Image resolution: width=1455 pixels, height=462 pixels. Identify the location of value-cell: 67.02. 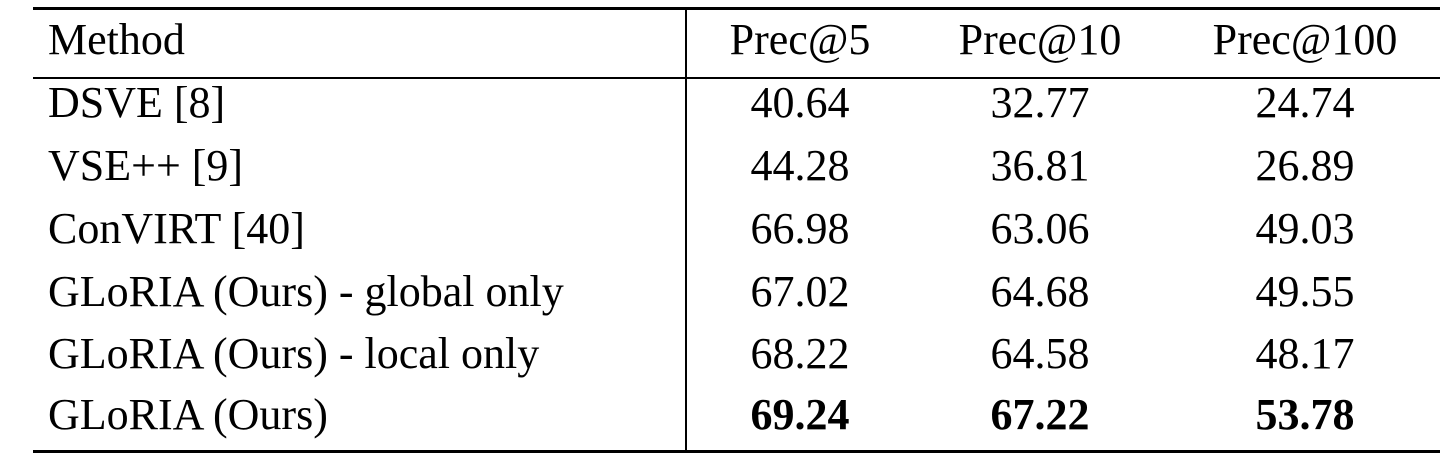
(800, 291).